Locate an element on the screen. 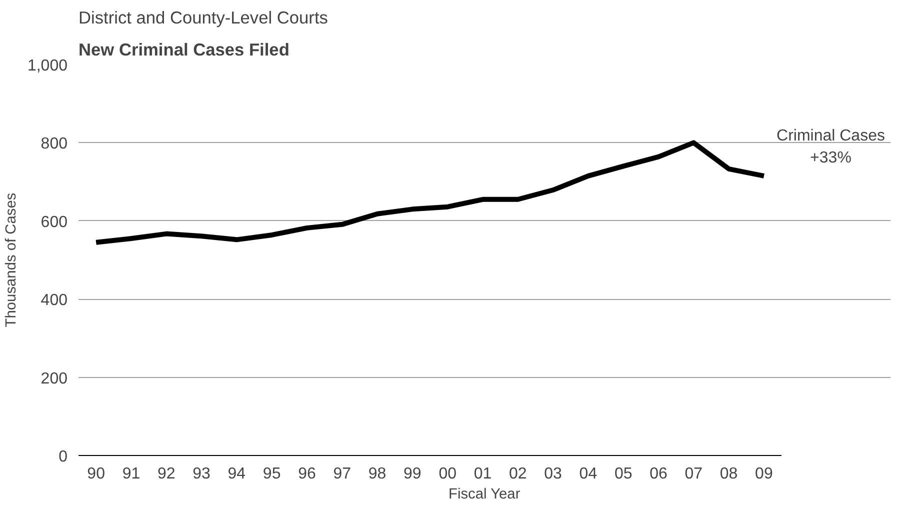  chart-subtitle: New Criminal Cases Filed is located at coordinates (184, 50).